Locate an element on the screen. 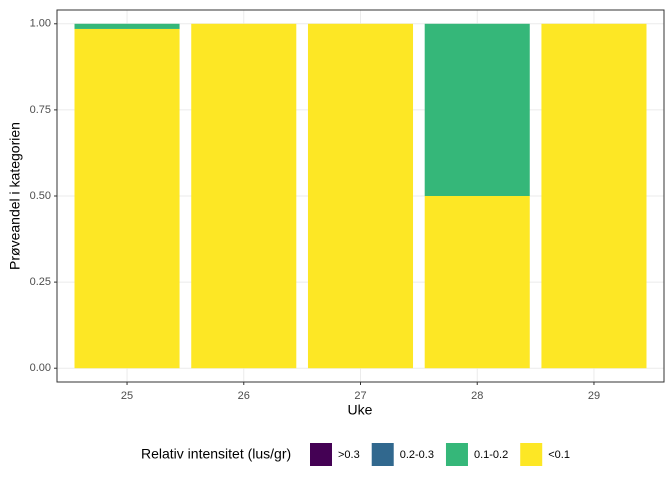  y-tick-label: 0.25 is located at coordinates (40, 282).